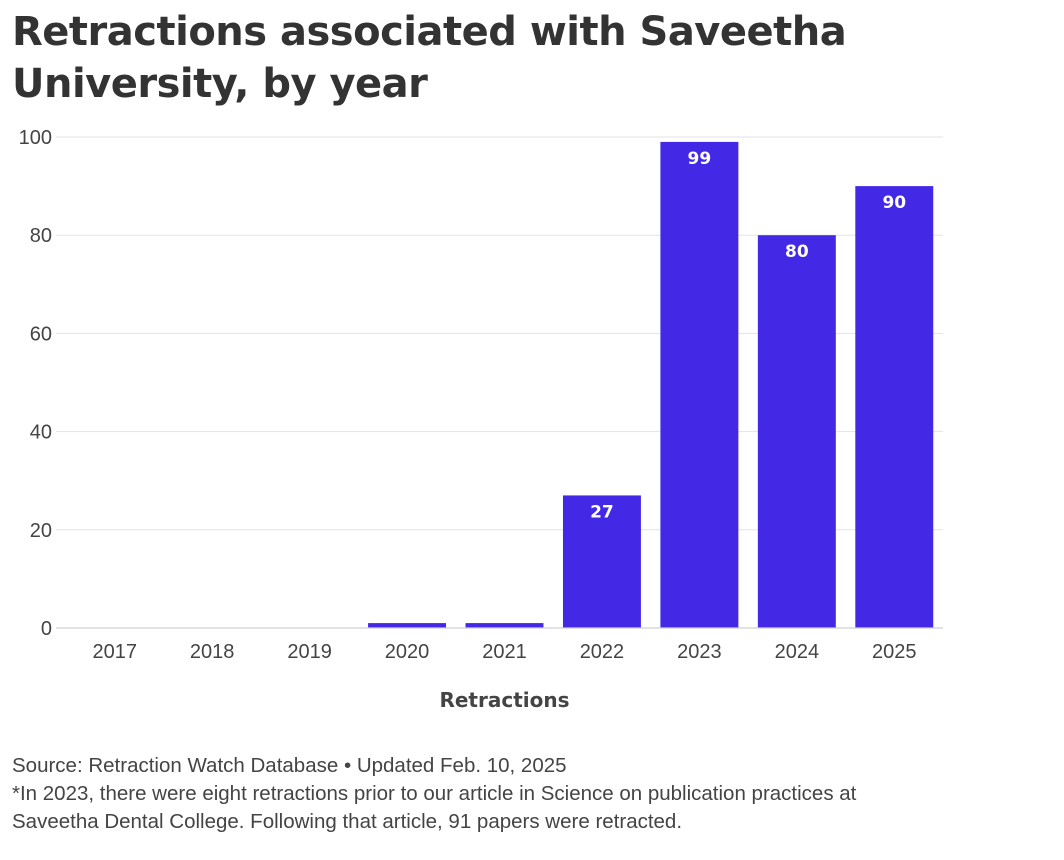 The height and width of the screenshot is (860, 1064). I want to click on x-tick-label-2025: 2025, so click(894, 652).